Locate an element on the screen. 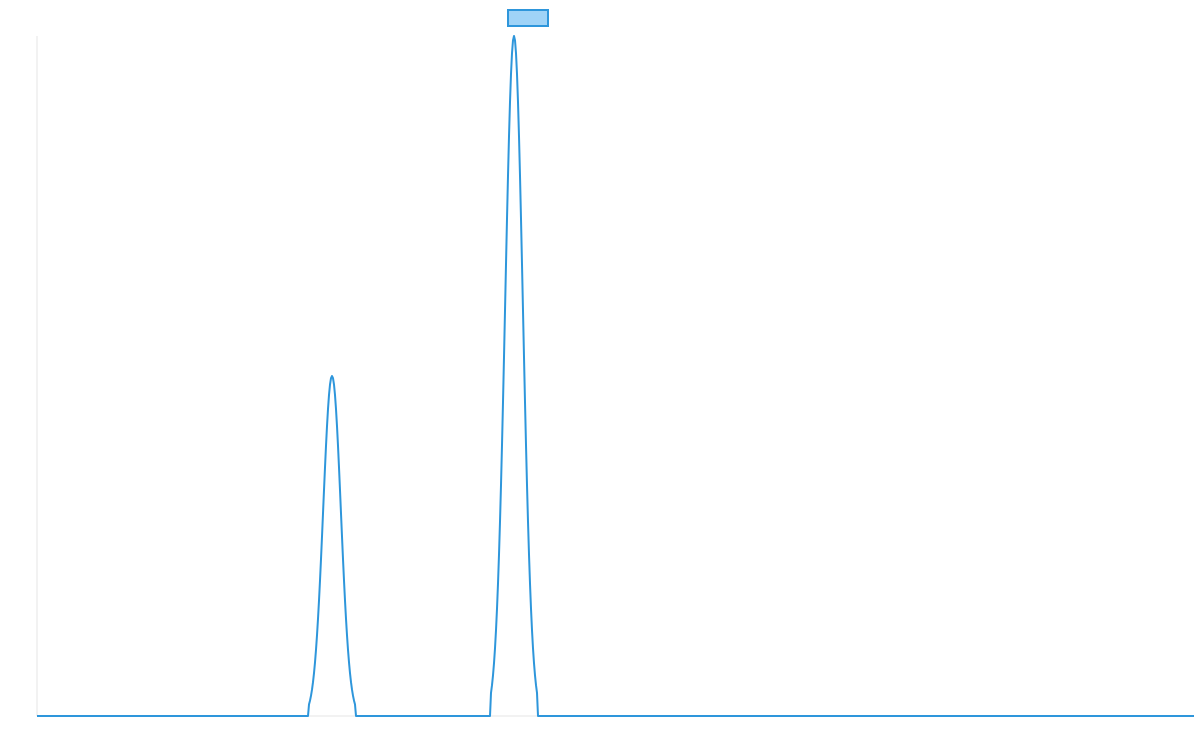  legend is located at coordinates (528, 18).